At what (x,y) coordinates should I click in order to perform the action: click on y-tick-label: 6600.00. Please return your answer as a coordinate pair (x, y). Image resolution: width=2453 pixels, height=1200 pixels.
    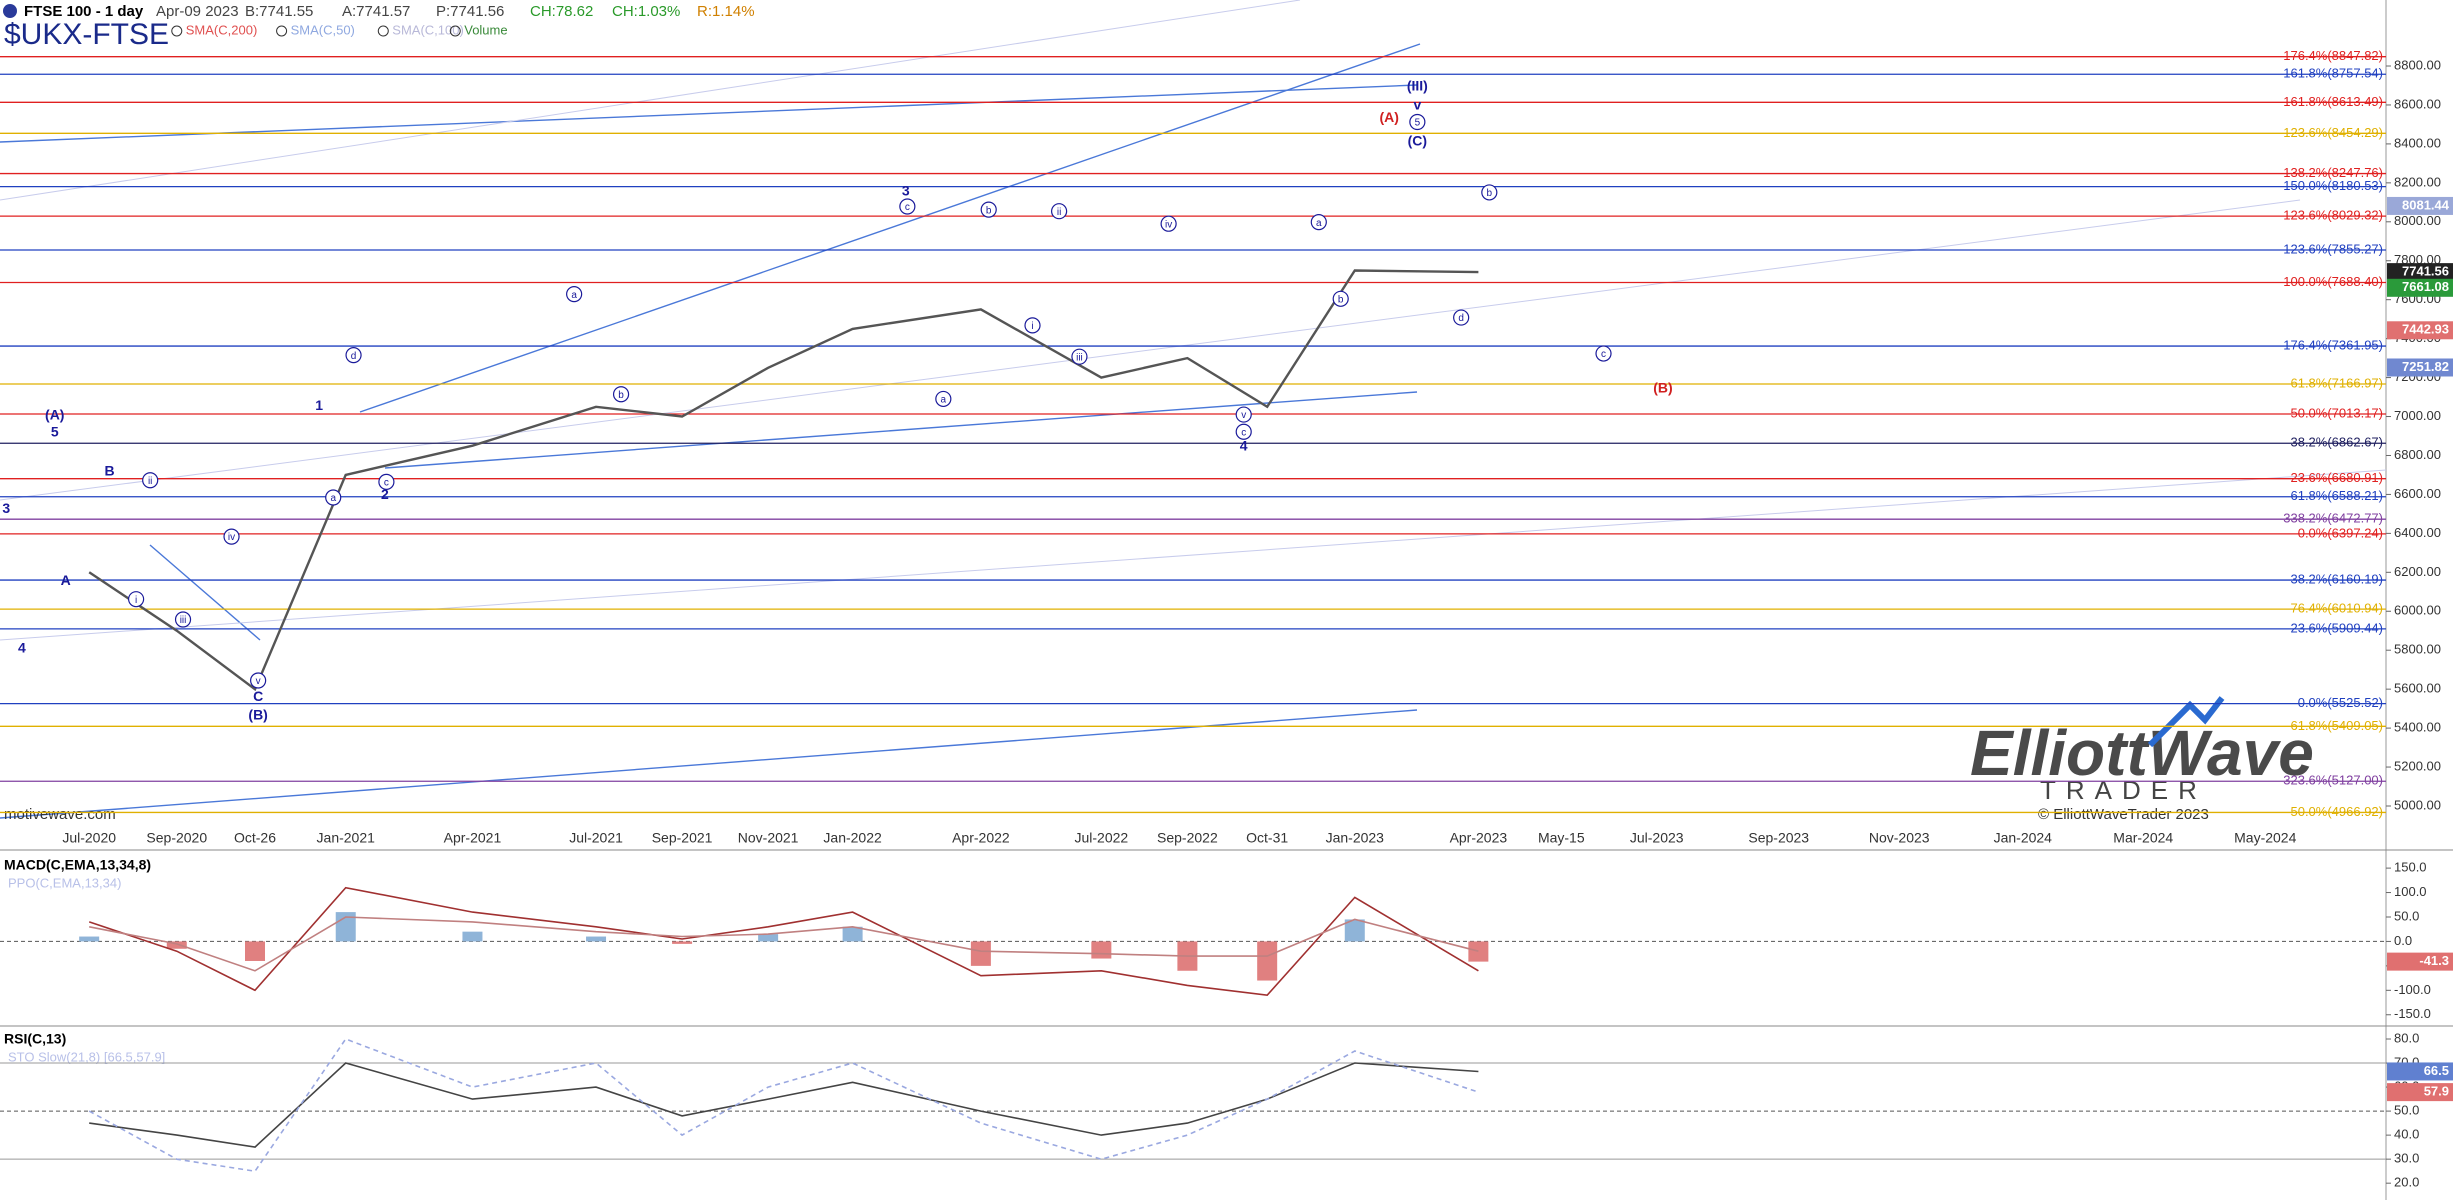
    Looking at the image, I should click on (2417, 493).